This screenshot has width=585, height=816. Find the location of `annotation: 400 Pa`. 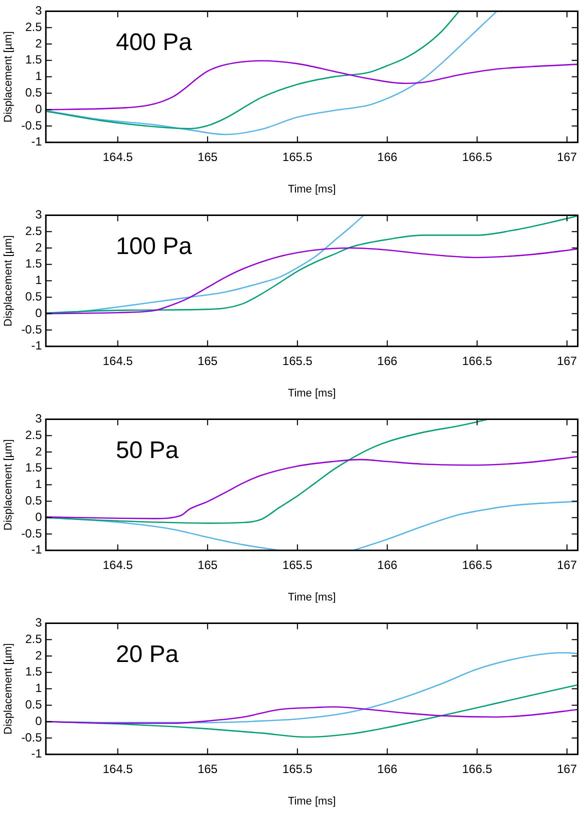

annotation: 400 Pa is located at coordinates (154, 42).